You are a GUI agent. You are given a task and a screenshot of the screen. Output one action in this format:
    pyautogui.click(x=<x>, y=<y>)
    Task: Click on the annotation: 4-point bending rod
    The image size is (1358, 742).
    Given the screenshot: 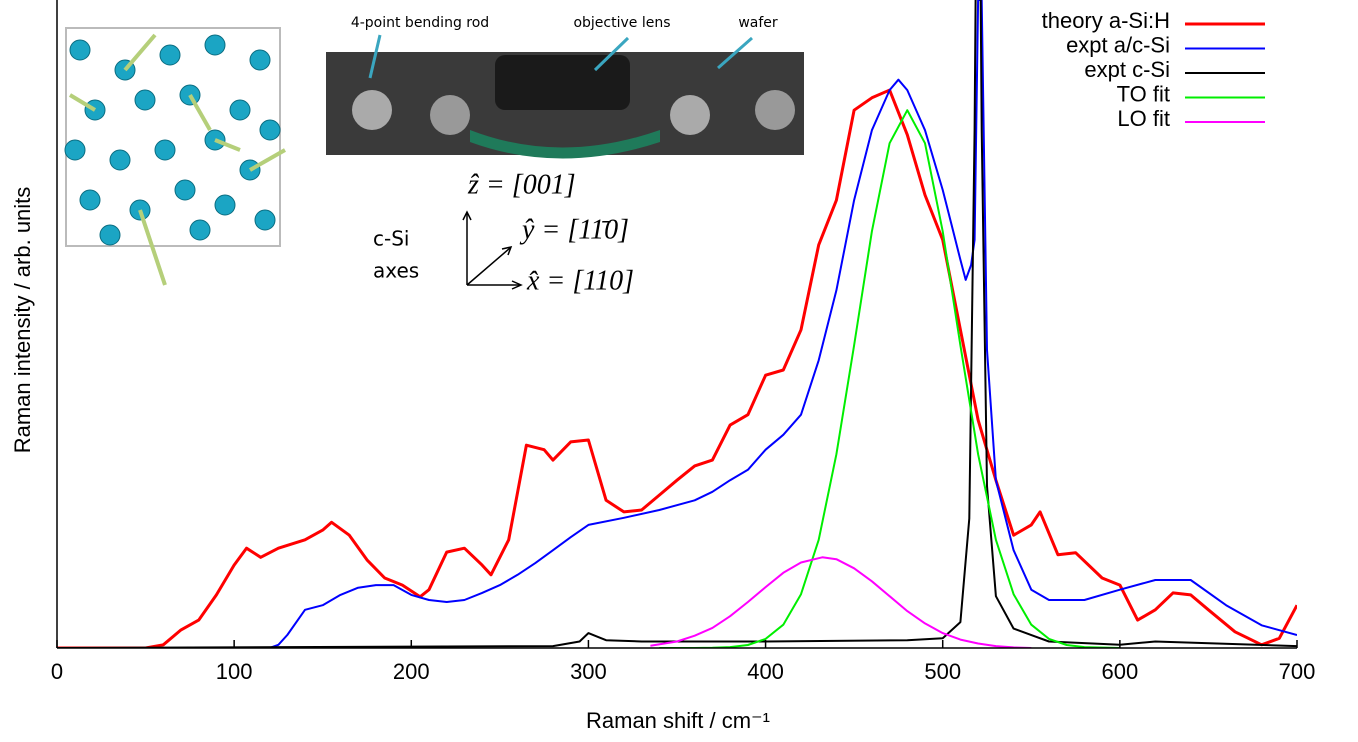 What is the action you would take?
    pyautogui.click(x=420, y=23)
    